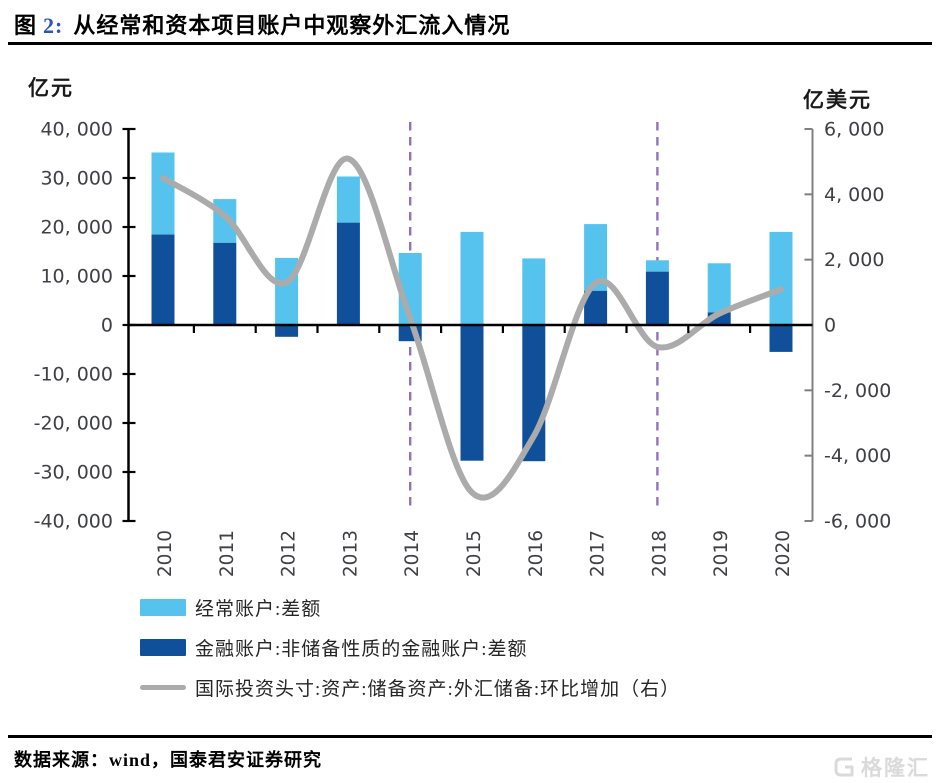 The image size is (940, 783). I want to click on data-source-label: 数据来源：, so click(61, 760).